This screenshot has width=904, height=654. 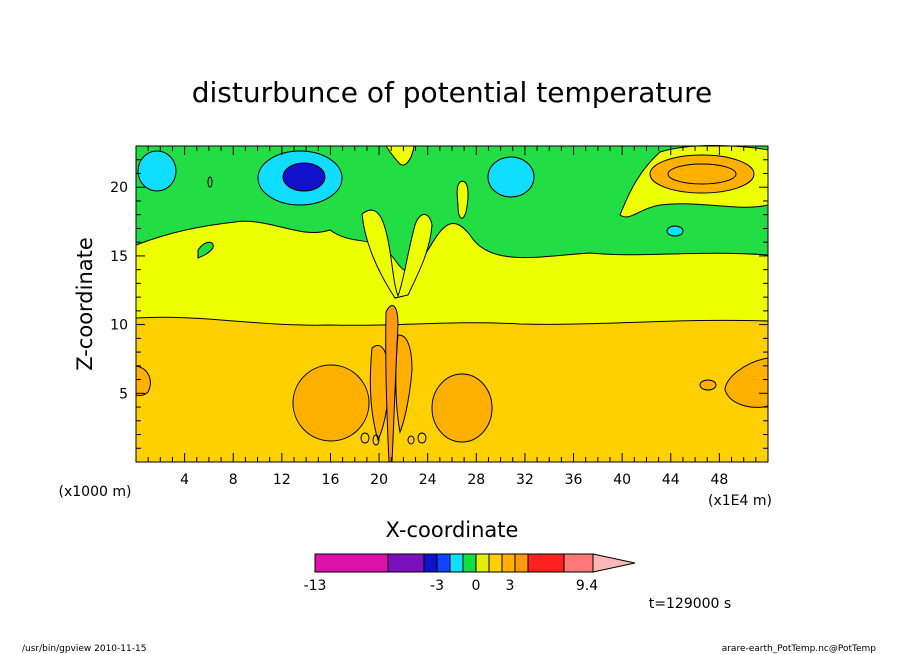 I want to click on time-label: t=129000 s, so click(x=690, y=604).